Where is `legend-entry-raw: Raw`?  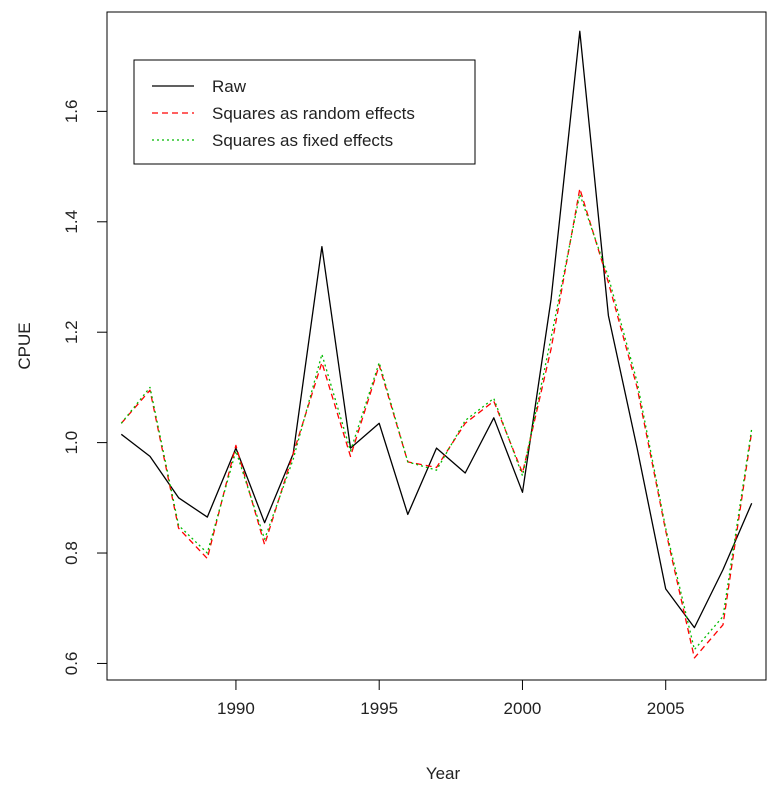 legend-entry-raw: Raw is located at coordinates (199, 86).